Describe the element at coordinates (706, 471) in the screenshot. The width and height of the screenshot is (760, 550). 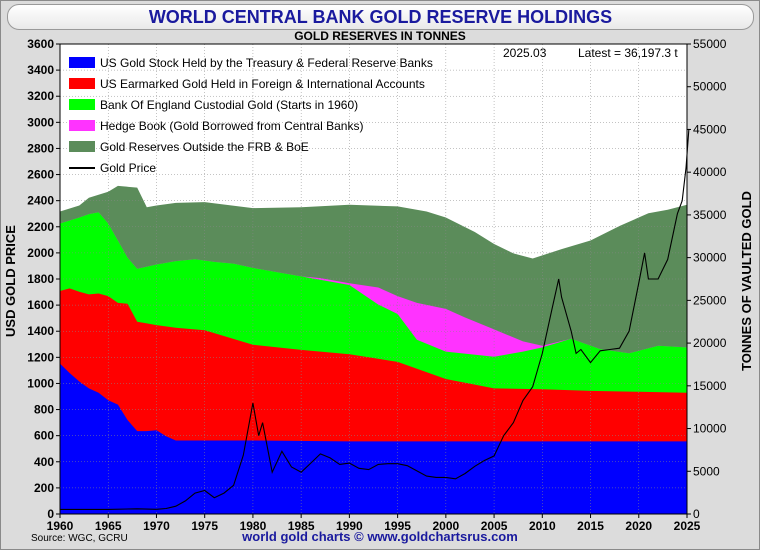
I see `y-tick-right: 5000` at that location.